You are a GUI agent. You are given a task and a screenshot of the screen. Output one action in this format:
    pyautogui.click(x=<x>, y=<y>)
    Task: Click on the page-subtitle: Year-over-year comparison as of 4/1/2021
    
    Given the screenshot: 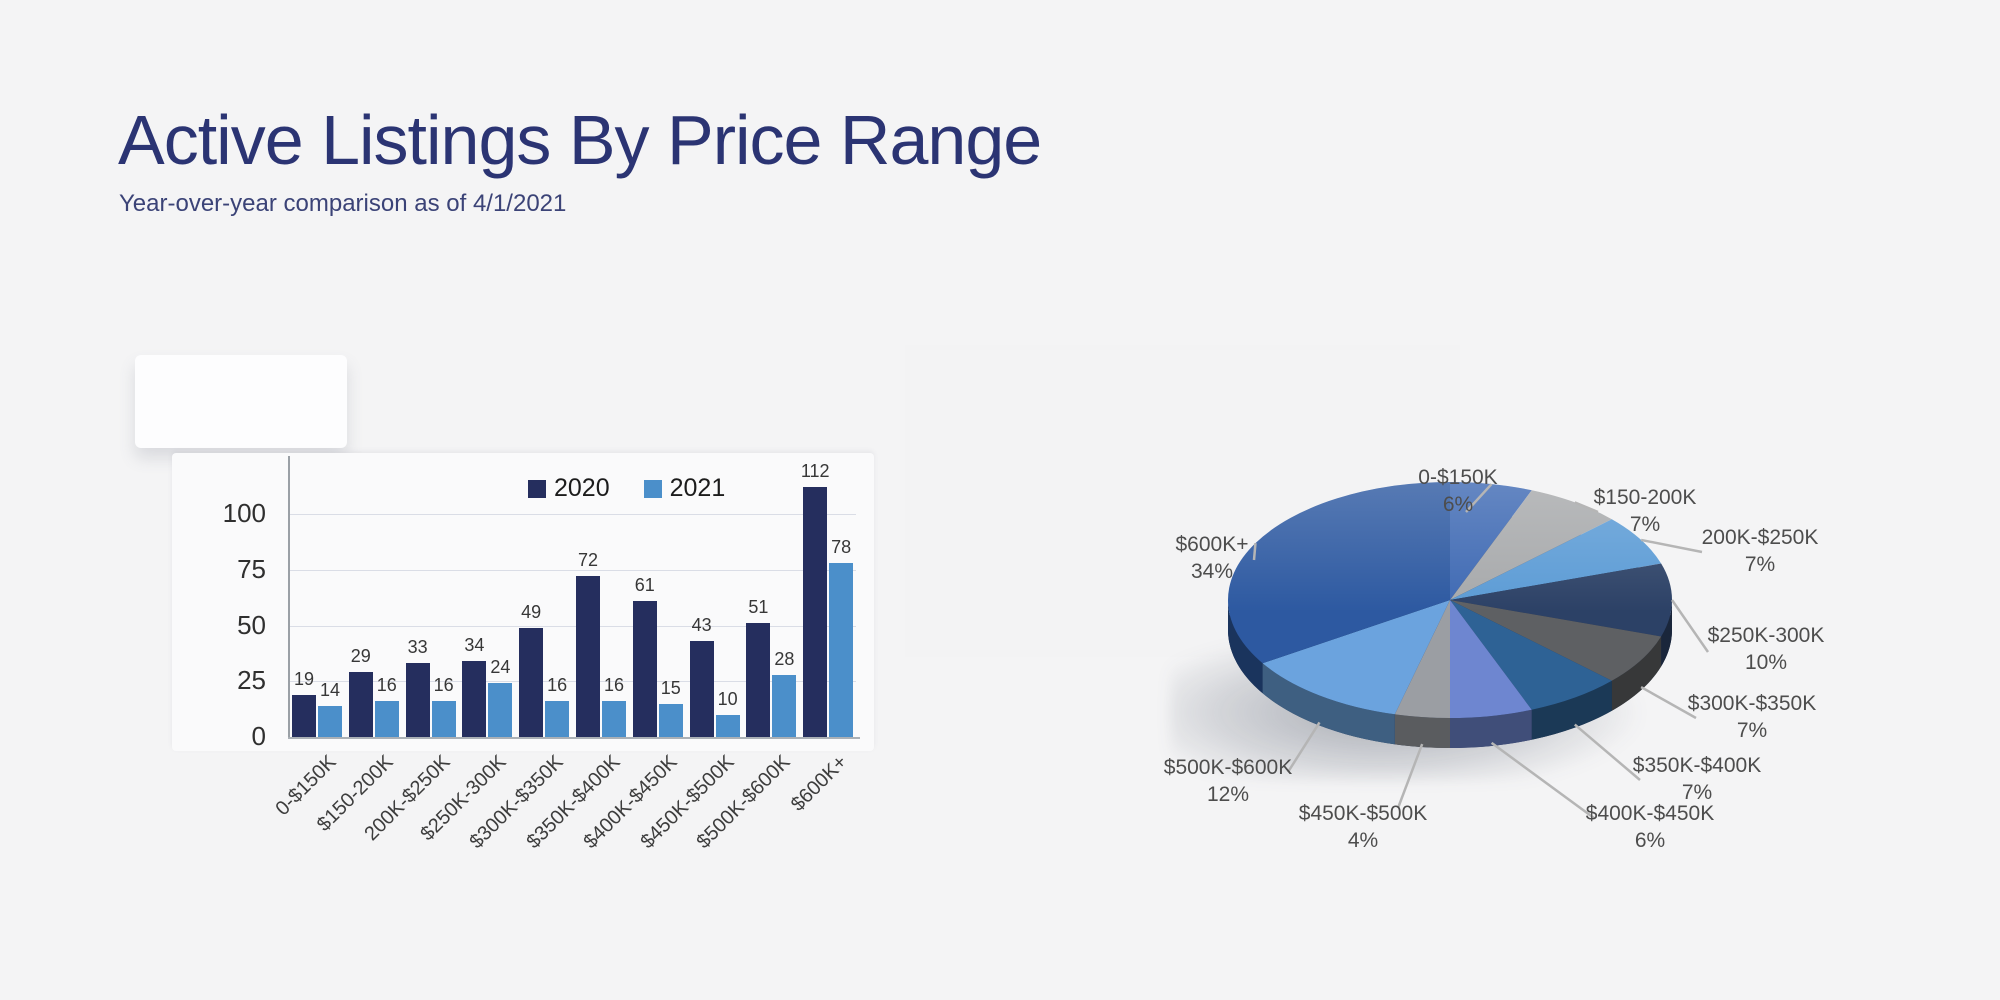 What is the action you would take?
    pyautogui.click(x=343, y=203)
    